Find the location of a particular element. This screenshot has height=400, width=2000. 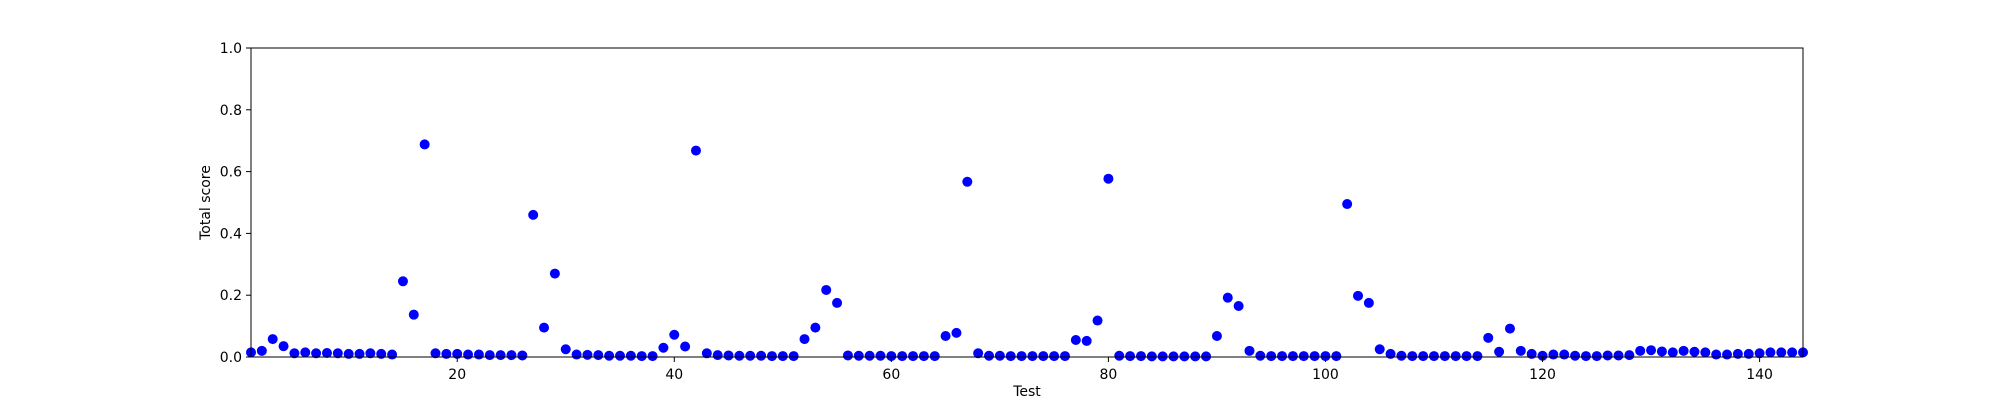

x-tick-label: 120 is located at coordinates (1542, 375).